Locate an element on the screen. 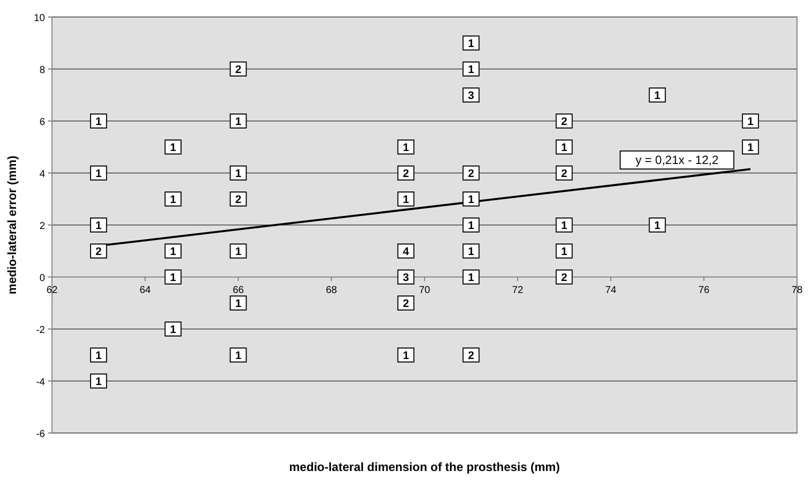 This screenshot has width=811, height=483. annotation: y = 0,21x - 12,2 is located at coordinates (677, 160).